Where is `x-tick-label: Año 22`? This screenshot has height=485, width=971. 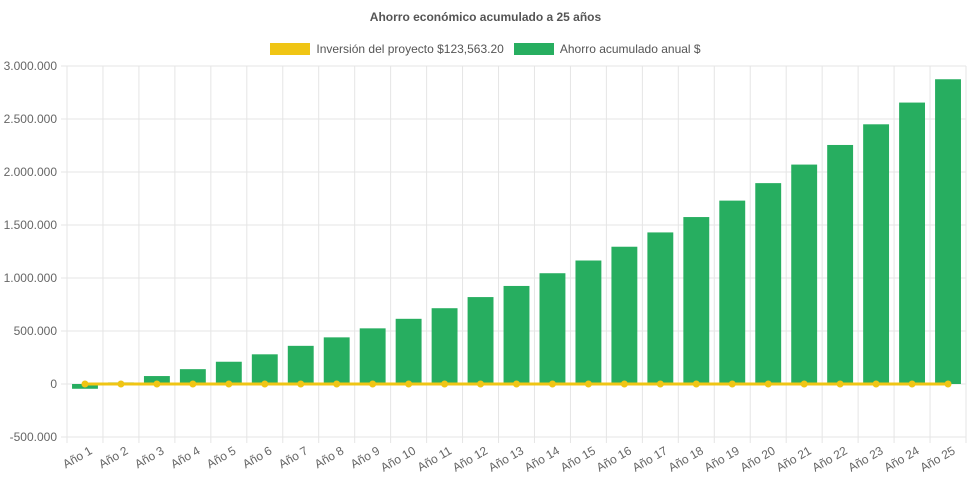 x-tick-label: Año 22 is located at coordinates (830, 458).